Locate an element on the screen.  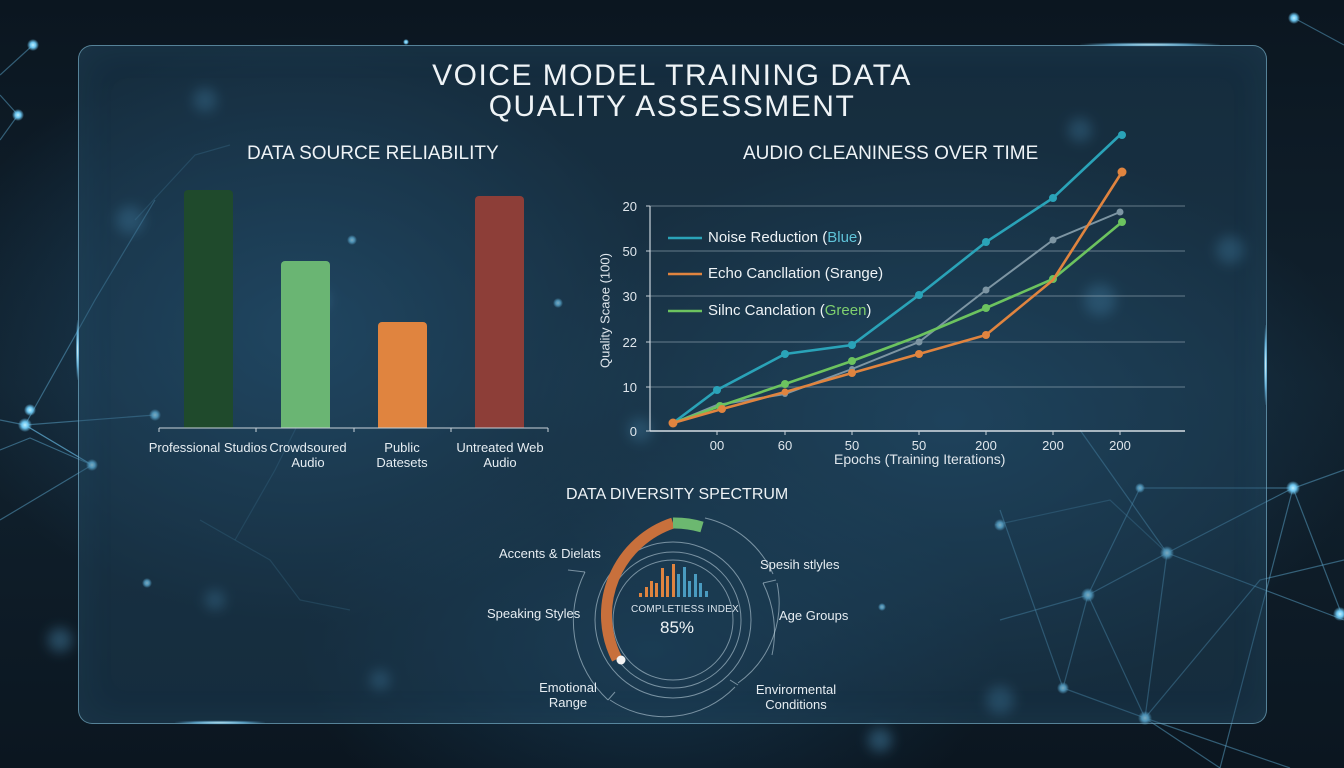
y-tick-label: 22 is located at coordinates (629, 342).